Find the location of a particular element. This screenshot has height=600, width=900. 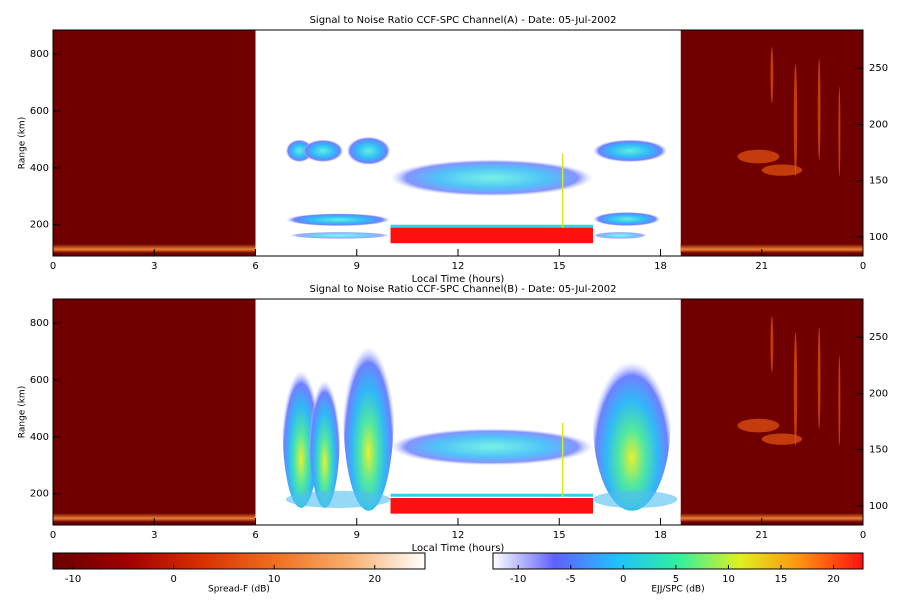

colorbar-tick-label: -5 is located at coordinates (571, 579).